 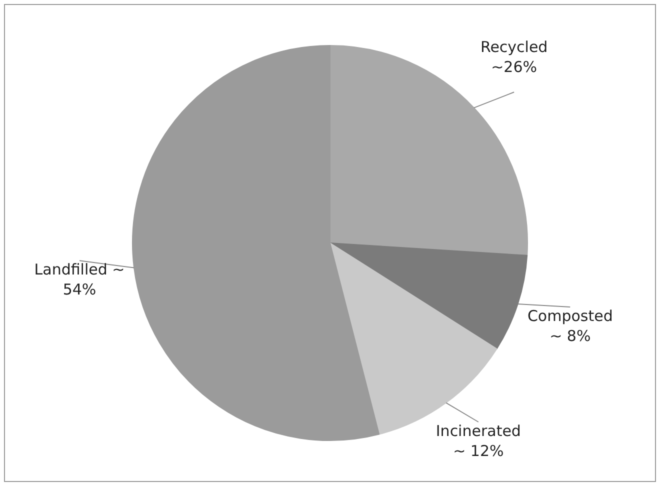 What do you see at coordinates (570, 336) in the screenshot?
I see `data-label: ~ 8%` at bounding box center [570, 336].